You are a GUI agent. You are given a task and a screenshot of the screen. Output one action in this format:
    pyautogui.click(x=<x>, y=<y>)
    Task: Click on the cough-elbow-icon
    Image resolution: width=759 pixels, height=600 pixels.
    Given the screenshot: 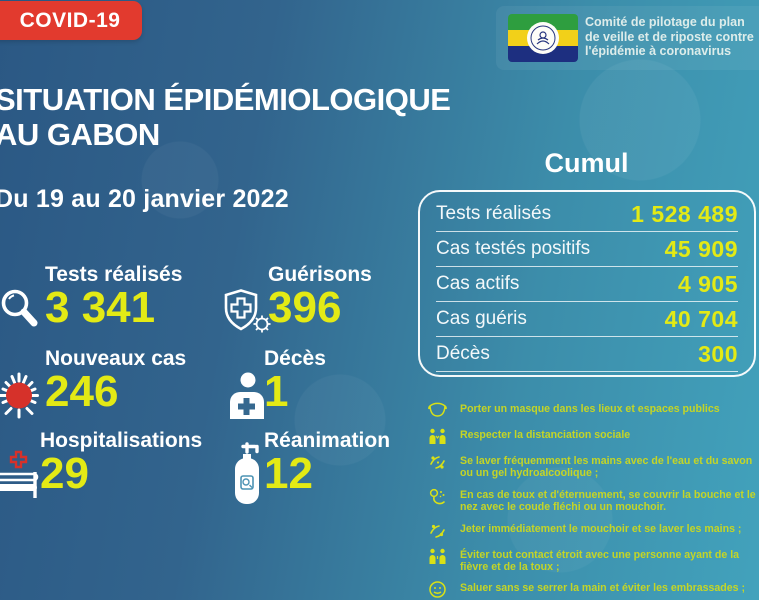 What is the action you would take?
    pyautogui.click(x=437, y=496)
    